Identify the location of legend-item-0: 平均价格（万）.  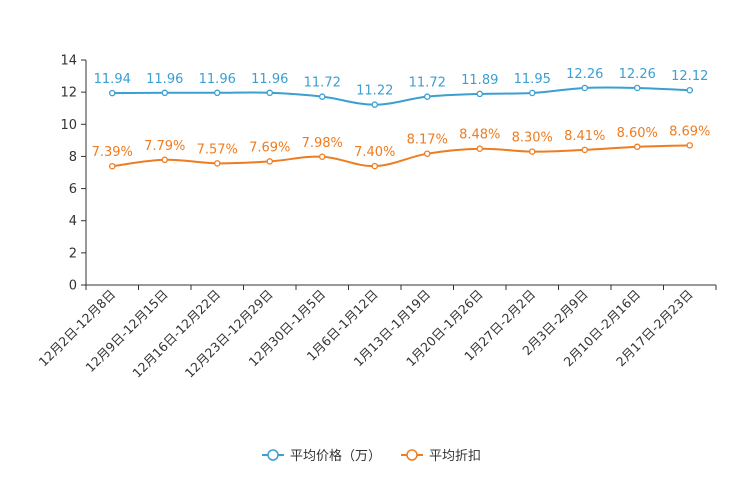
(321, 456).